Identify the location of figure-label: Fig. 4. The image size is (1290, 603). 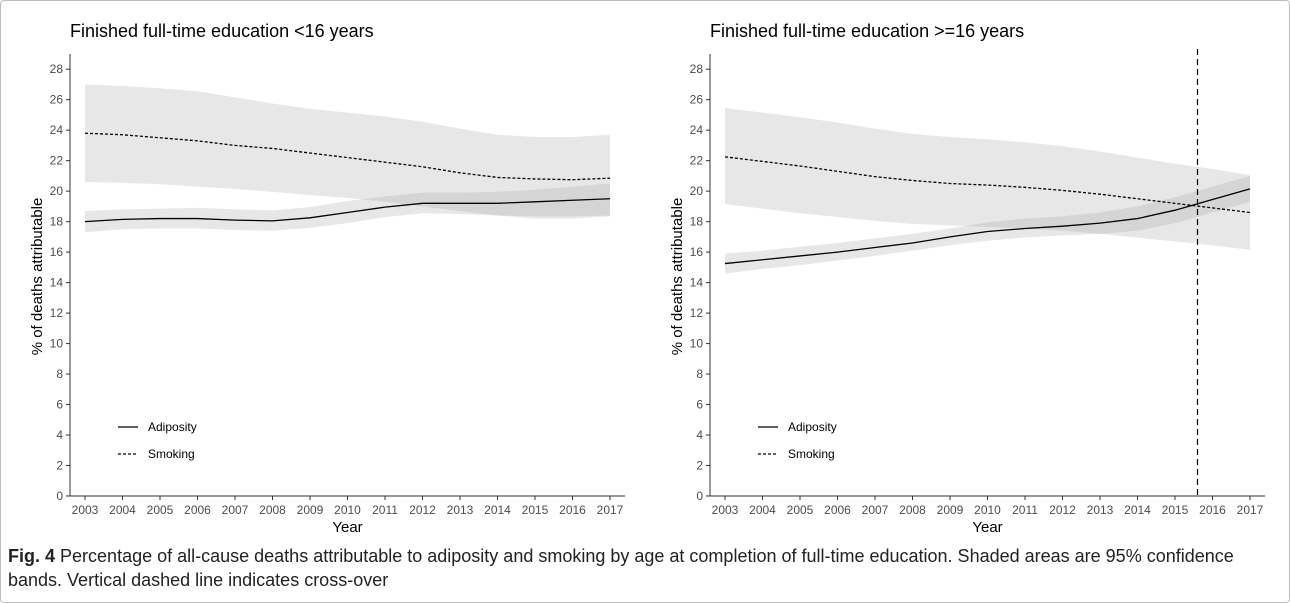
(32, 556).